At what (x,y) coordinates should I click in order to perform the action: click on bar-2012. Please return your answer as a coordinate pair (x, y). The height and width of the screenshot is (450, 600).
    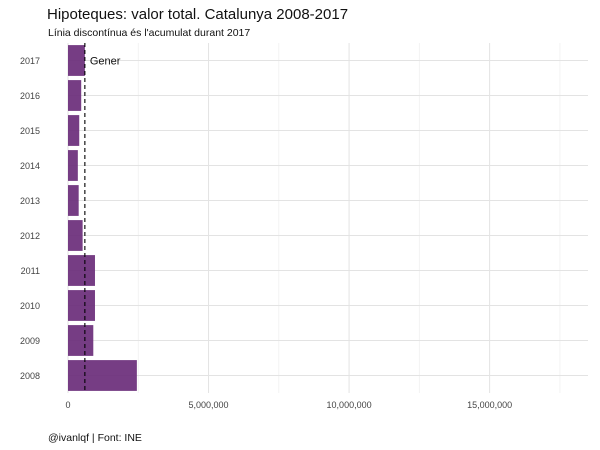
    Looking at the image, I should click on (75, 235).